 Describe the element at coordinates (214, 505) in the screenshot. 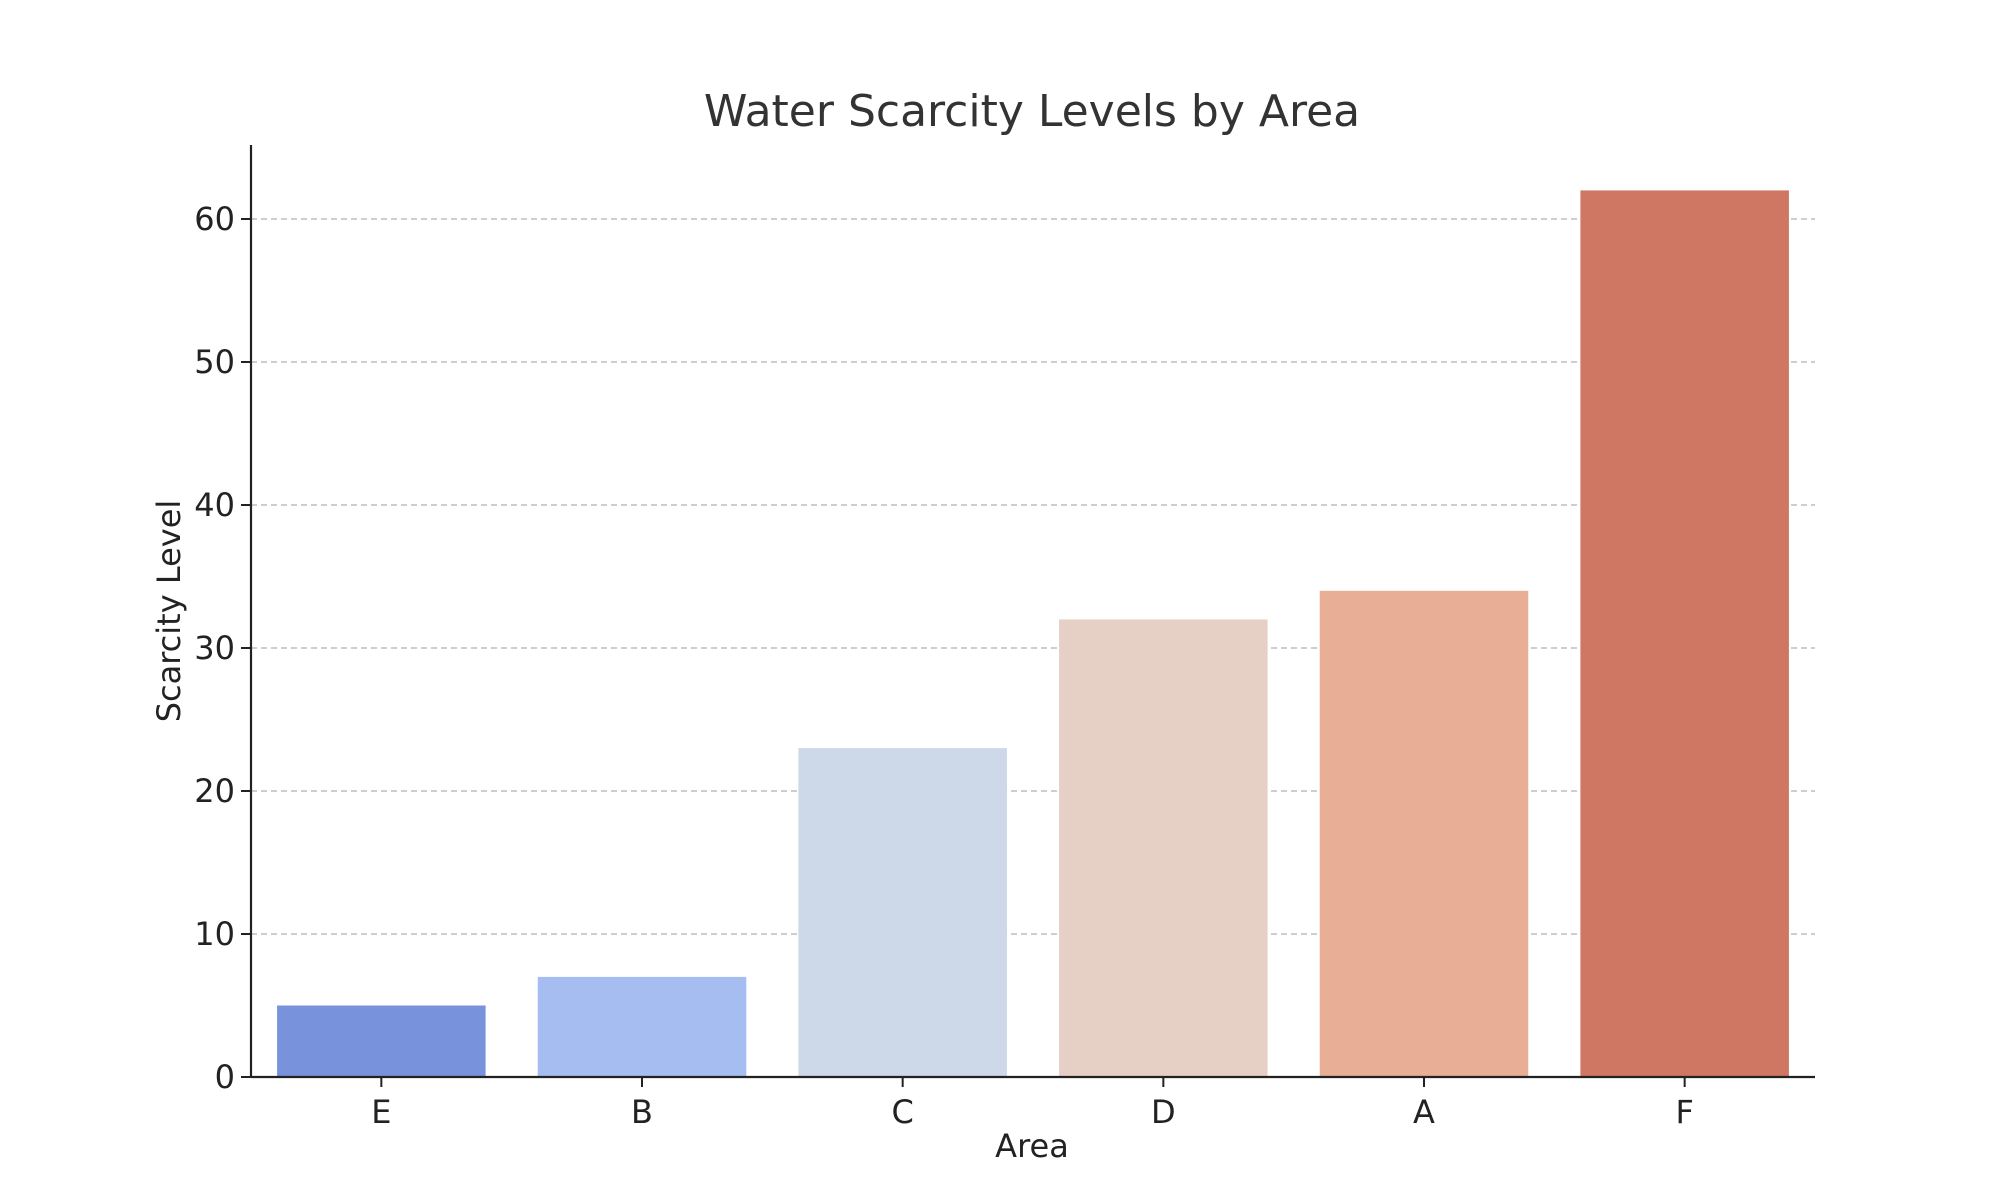

I see `y-tick-label: 40` at that location.